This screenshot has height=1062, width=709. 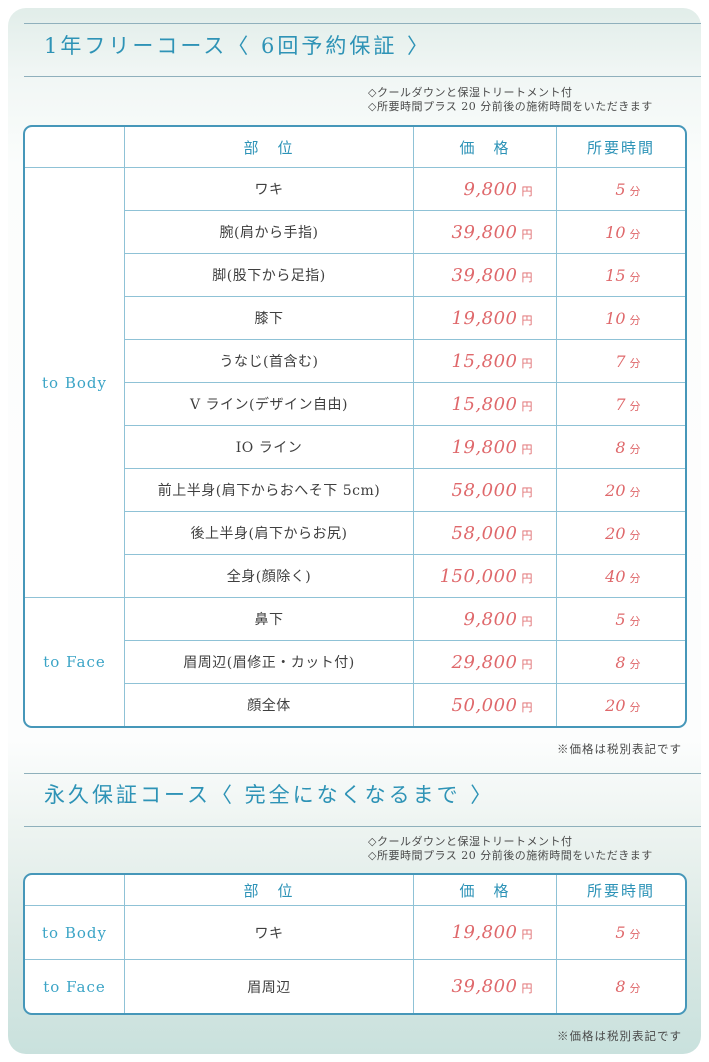 I want to click on price-value: 50,000, so click(x=484, y=705).